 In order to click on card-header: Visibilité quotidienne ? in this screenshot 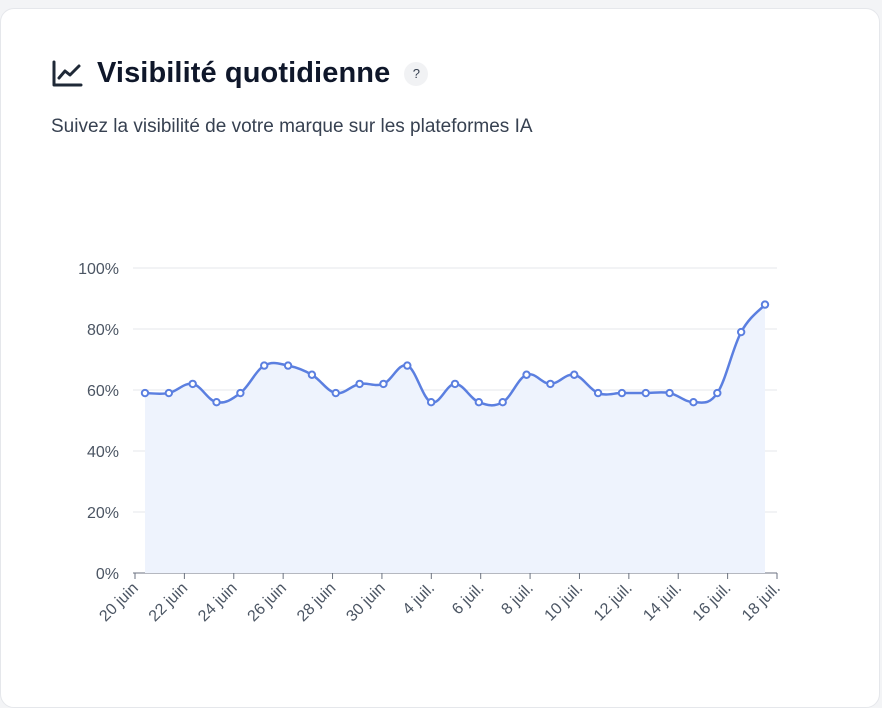, I will do `click(240, 73)`.